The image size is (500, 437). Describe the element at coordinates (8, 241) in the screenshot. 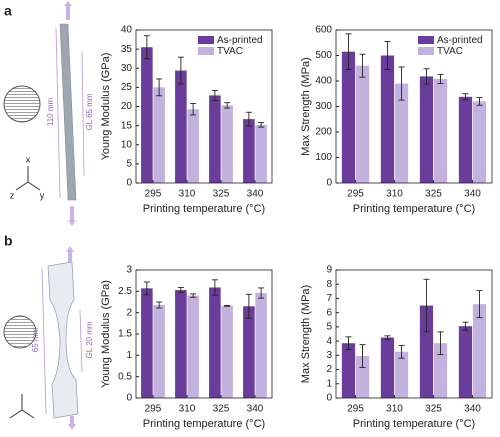

I see `panel-label: b` at that location.